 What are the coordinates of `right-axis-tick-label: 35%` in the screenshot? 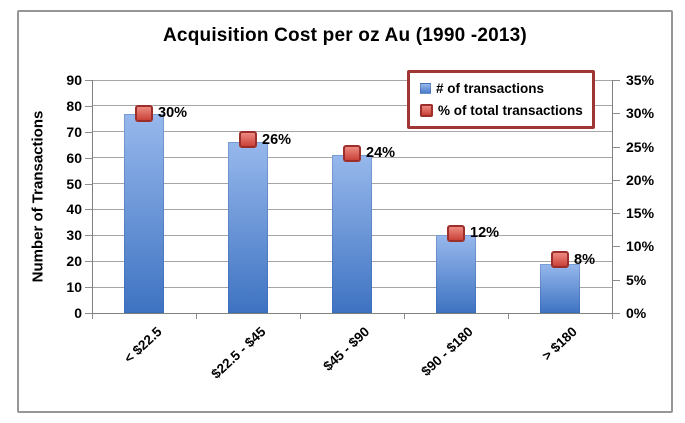 It's located at (640, 80).